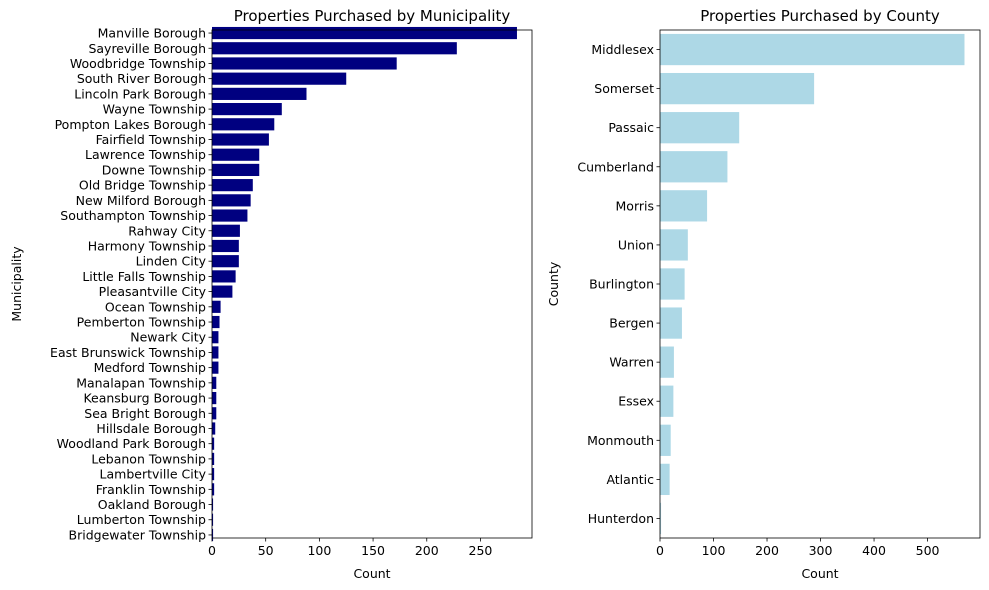 The height and width of the screenshot is (590, 989). I want to click on county-ytick-label-essex: Essex, so click(636, 401).